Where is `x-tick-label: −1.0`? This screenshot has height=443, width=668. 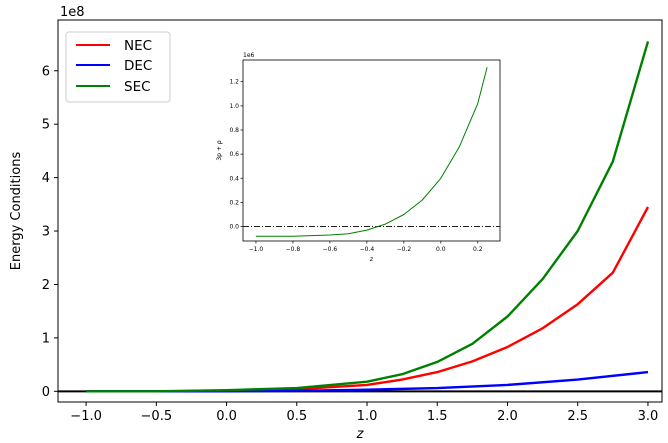 x-tick-label: −1.0 is located at coordinates (86, 416).